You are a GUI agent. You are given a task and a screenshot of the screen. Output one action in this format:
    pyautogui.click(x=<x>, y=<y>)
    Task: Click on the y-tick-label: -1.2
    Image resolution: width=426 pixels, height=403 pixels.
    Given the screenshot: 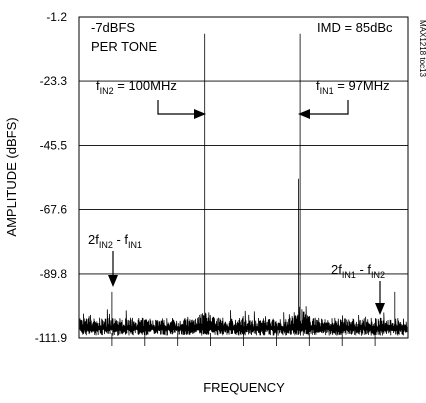 What is the action you would take?
    pyautogui.click(x=56, y=17)
    